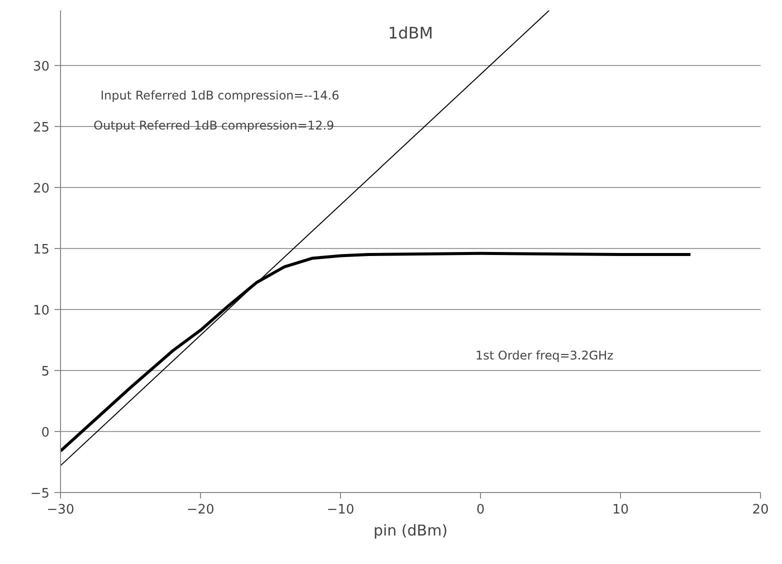  What do you see at coordinates (45, 372) in the screenshot?
I see `y-tick-label: 5` at bounding box center [45, 372].